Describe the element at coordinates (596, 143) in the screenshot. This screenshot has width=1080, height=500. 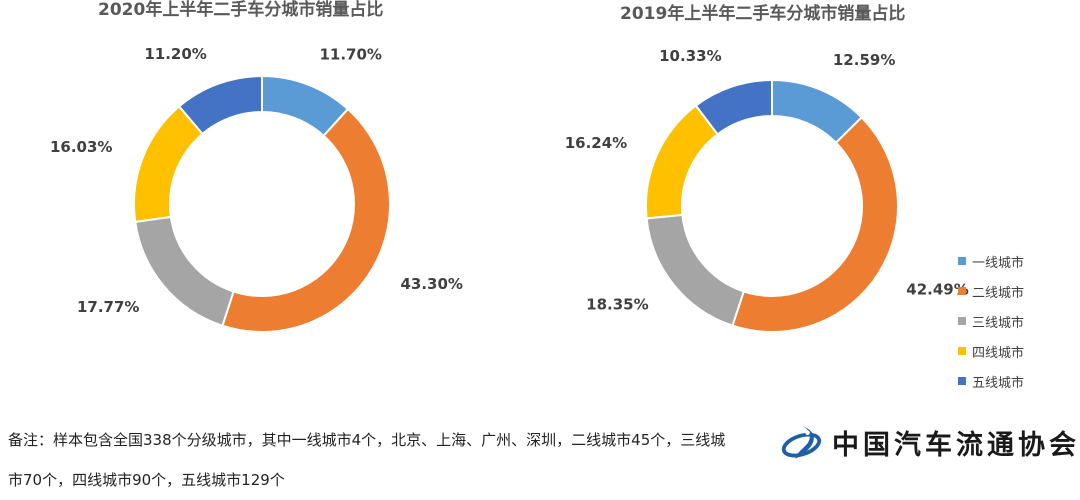
I see `data-label-2019-tier4: 16.24%` at that location.